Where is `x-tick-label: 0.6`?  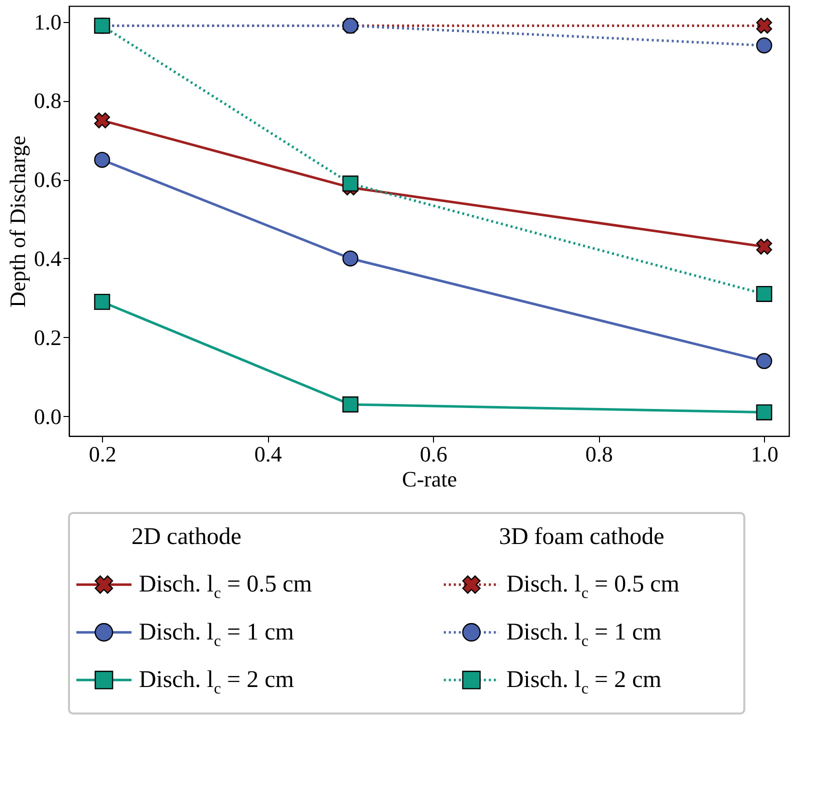 x-tick-label: 0.6 is located at coordinates (434, 454).